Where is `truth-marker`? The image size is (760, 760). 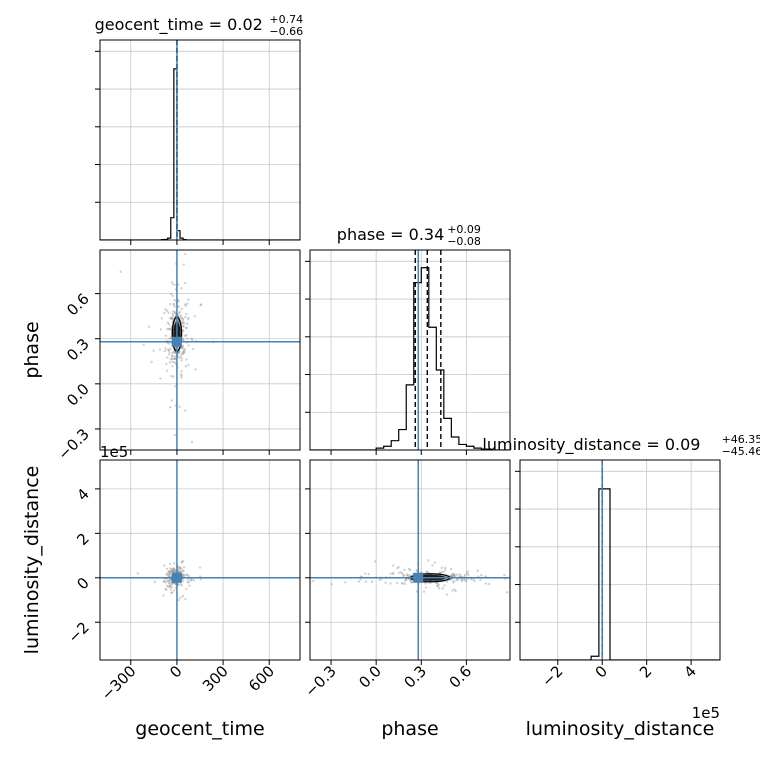 truth-marker is located at coordinates (176, 341).